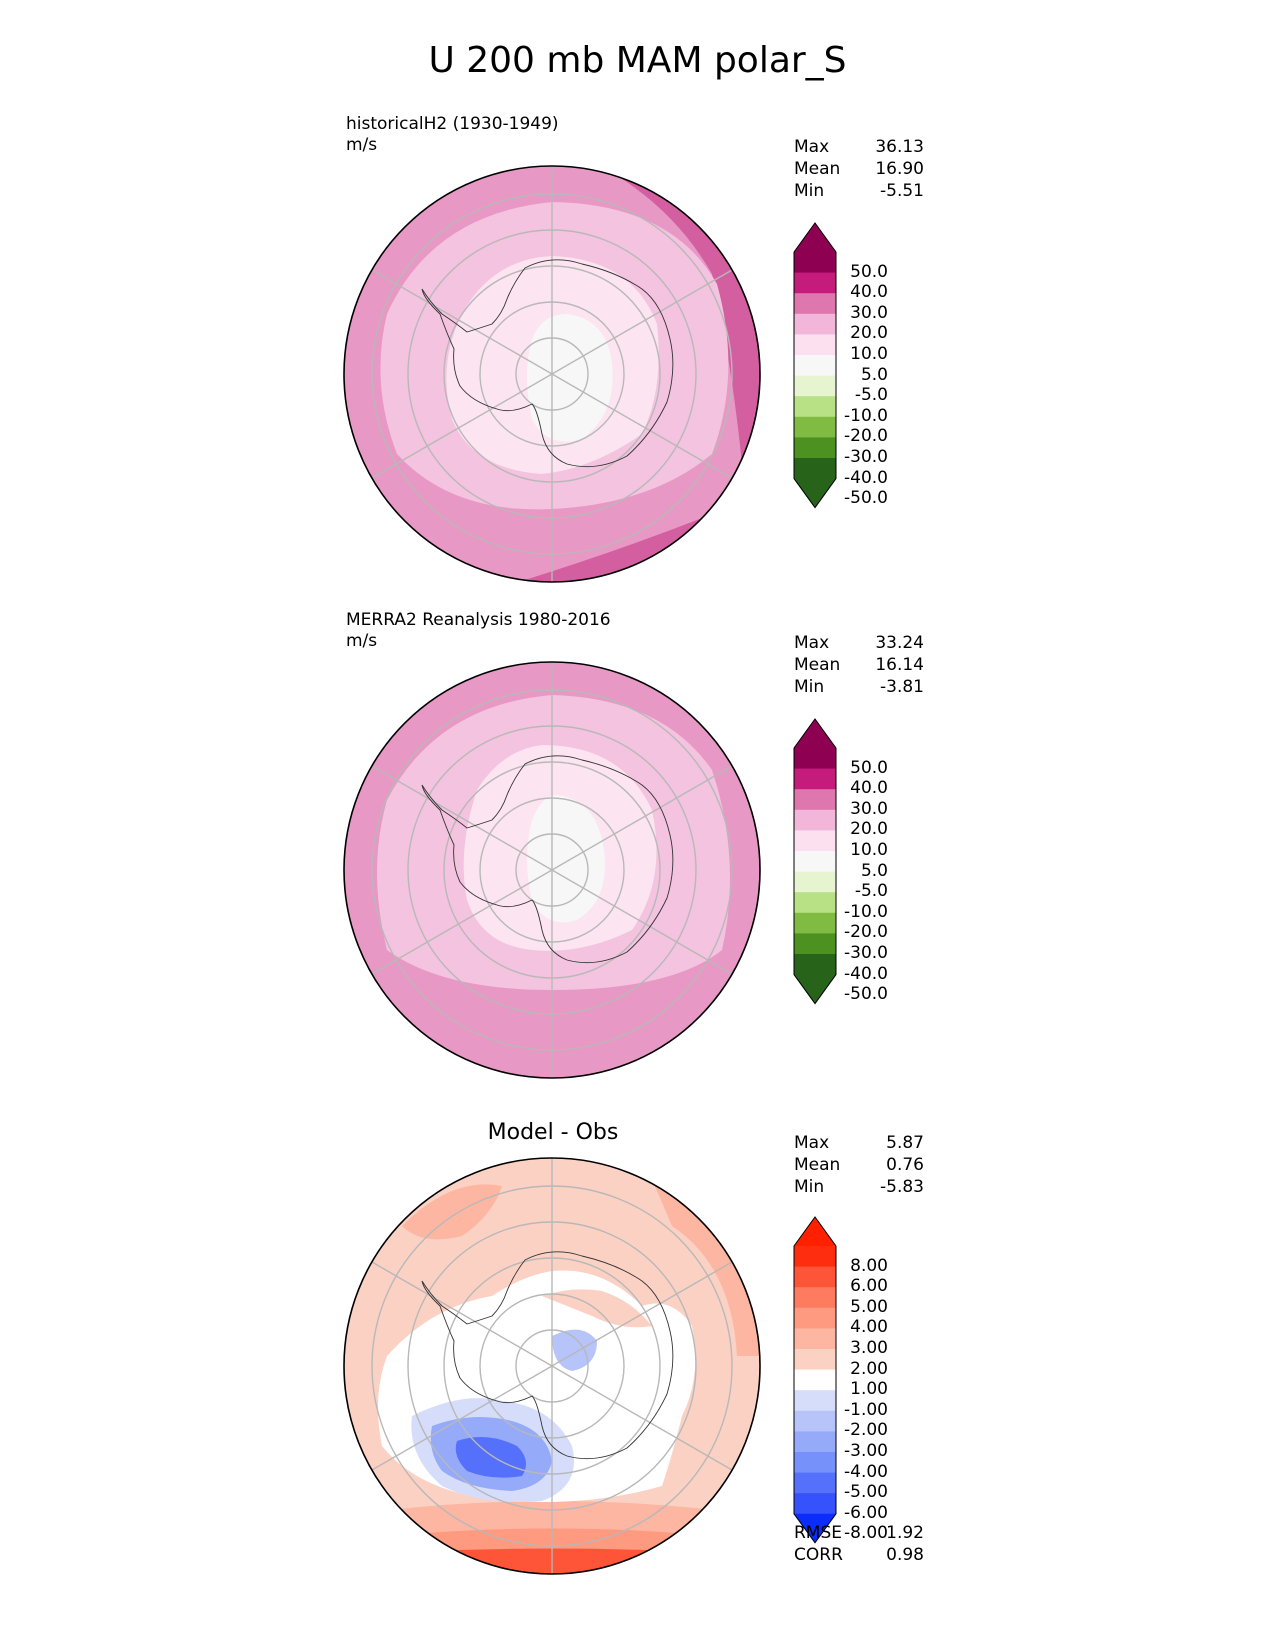 The image size is (1275, 1650). Describe the element at coordinates (818, 1533) in the screenshot. I see `rmse-label: RMSE` at that location.